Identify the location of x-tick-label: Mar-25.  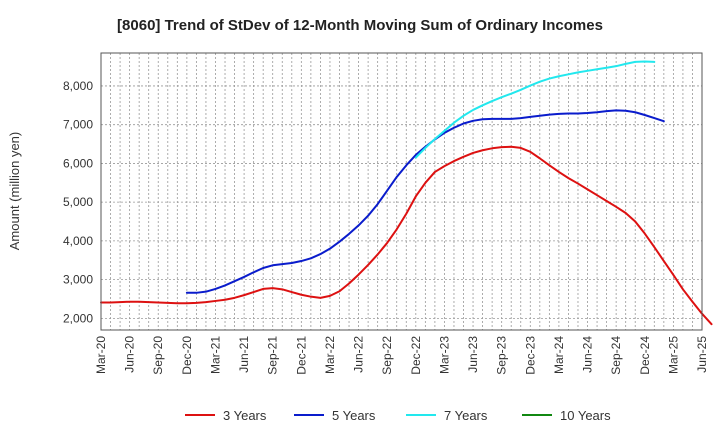
(673, 355).